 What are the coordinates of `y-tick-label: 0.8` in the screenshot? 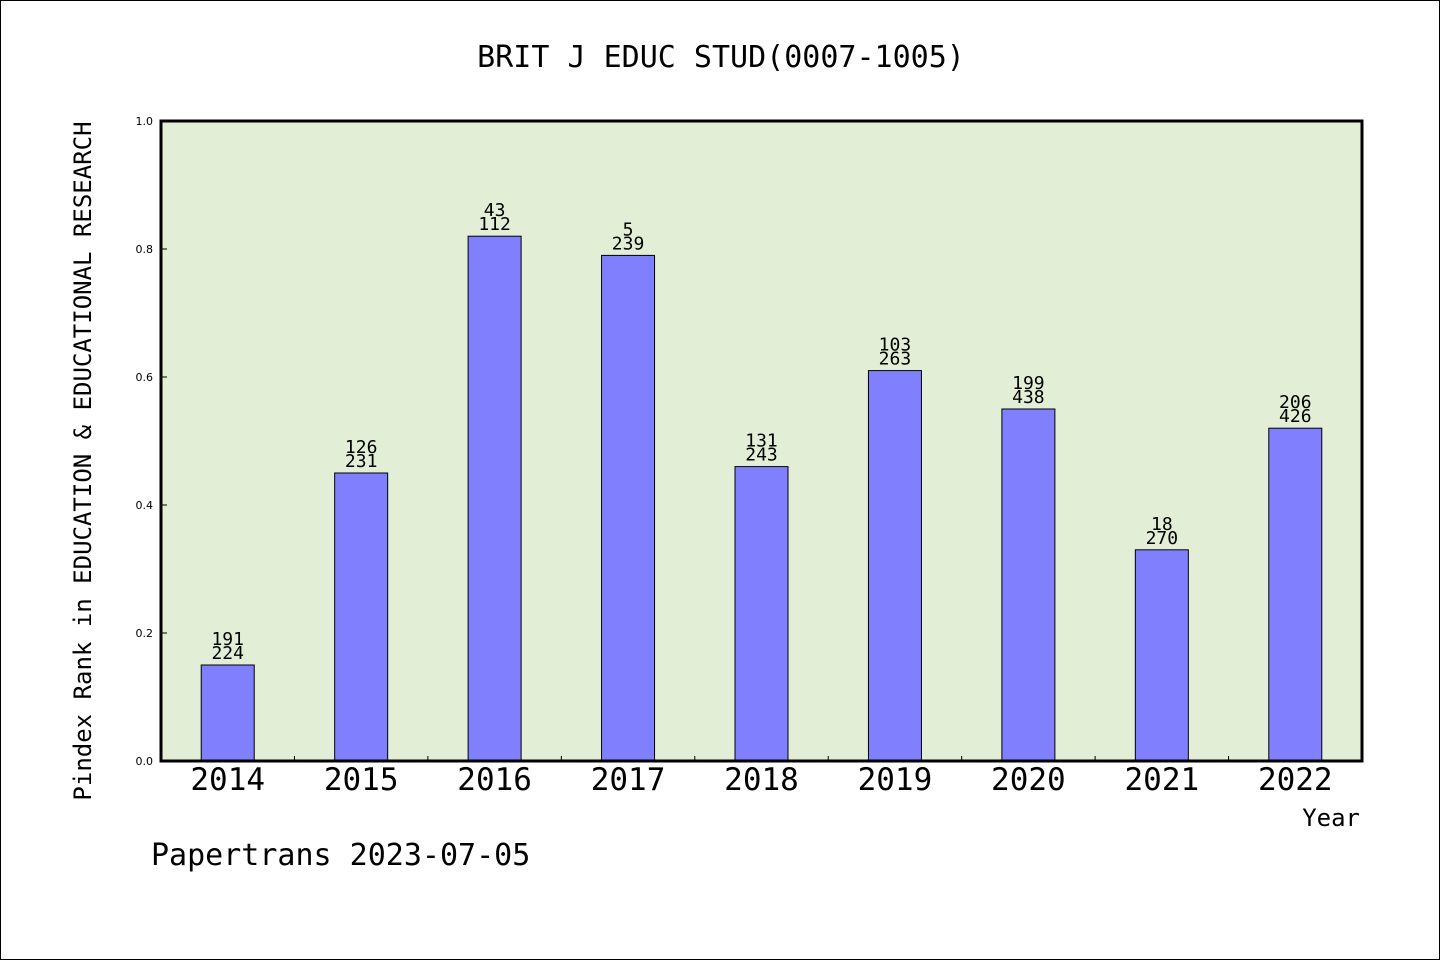 It's located at (145, 249).